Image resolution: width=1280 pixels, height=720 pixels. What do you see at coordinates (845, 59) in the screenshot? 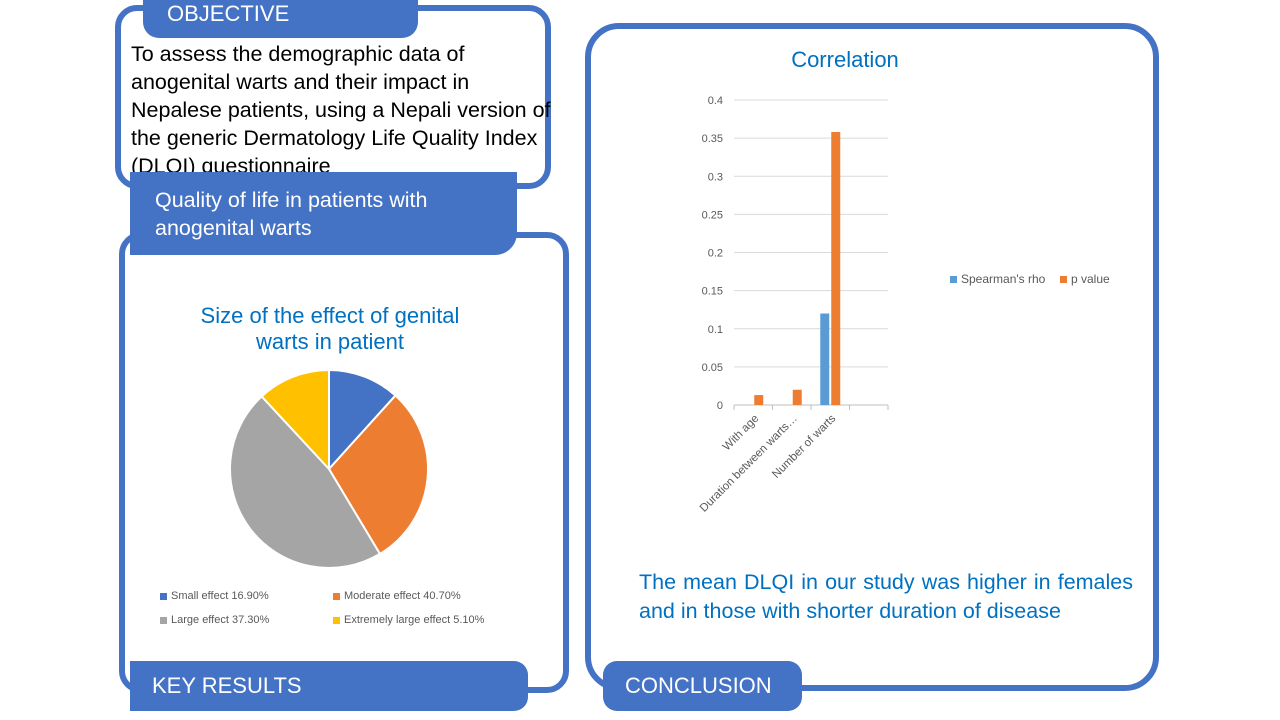
I see `bar-chart-title: Correlation` at bounding box center [845, 59].